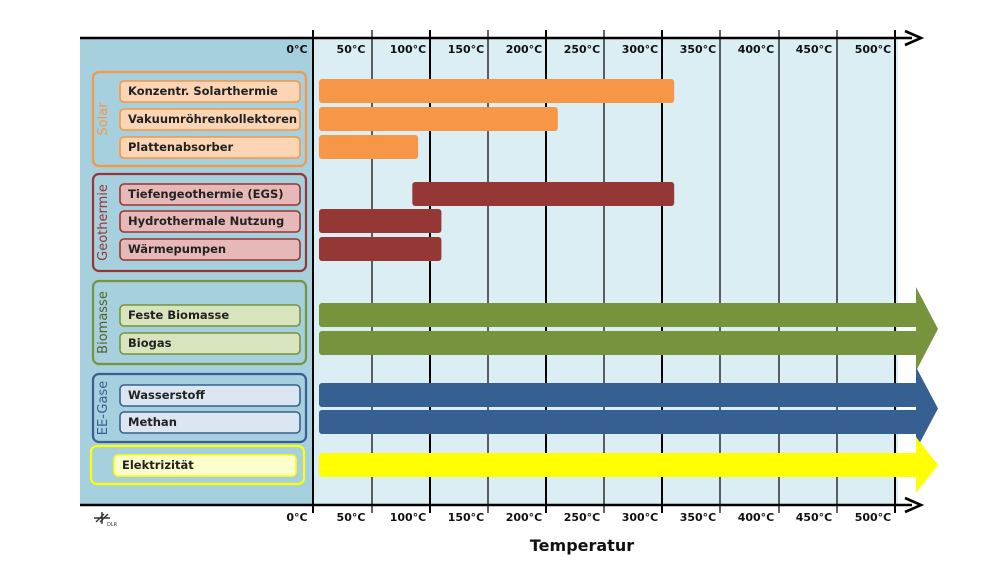  I want to click on item-label: Vakuumröhrenkollektoren, so click(212, 119).